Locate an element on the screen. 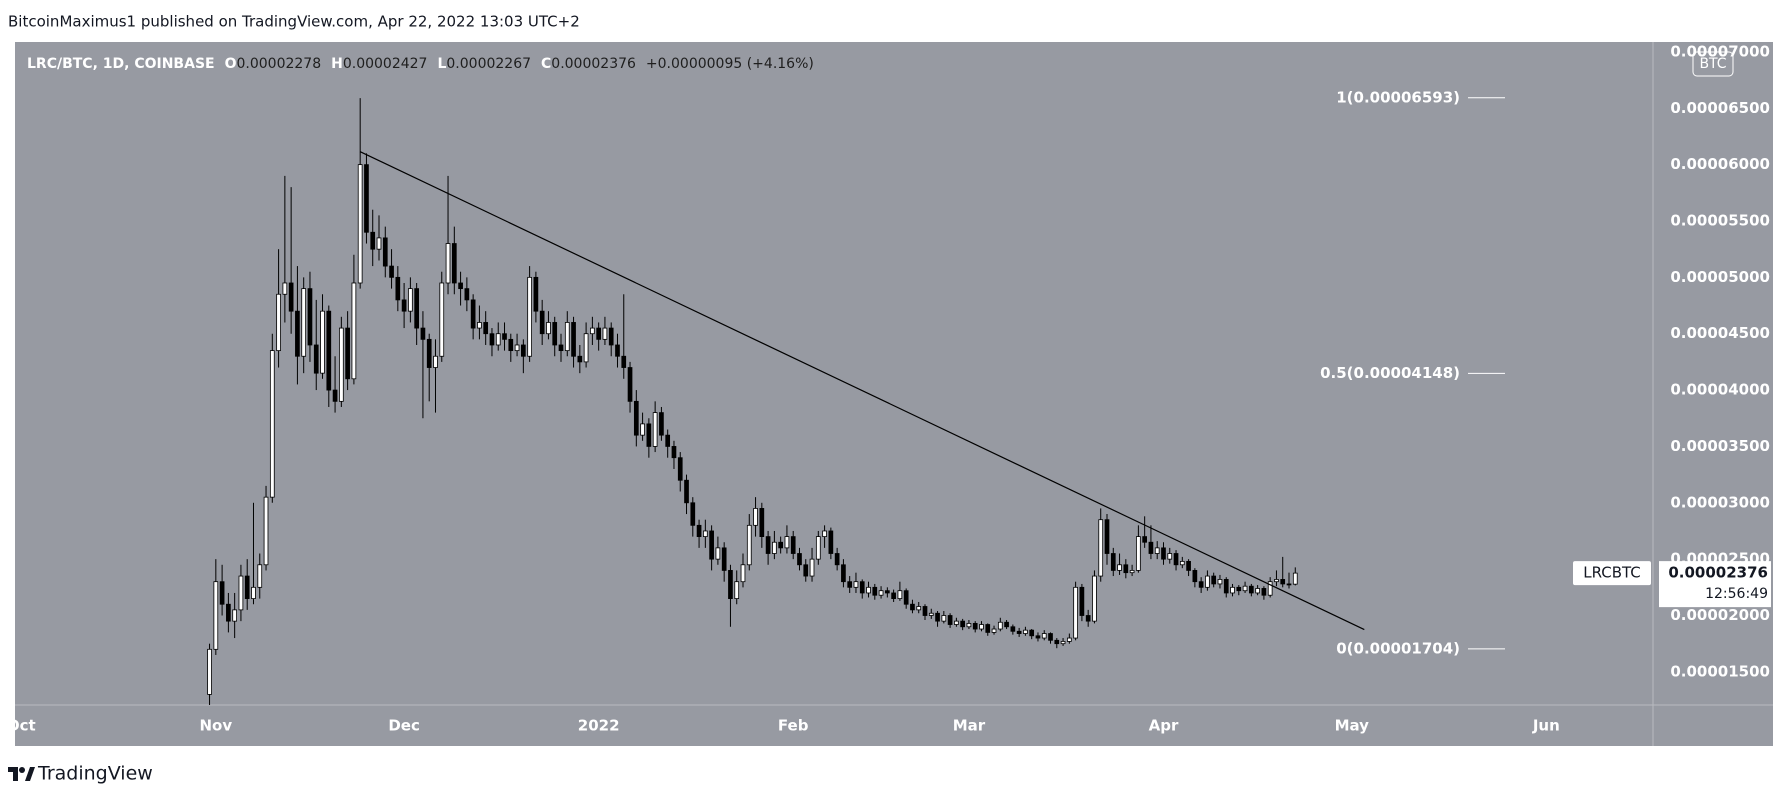  y-tick-label: 0.00004500 is located at coordinates (1720, 333).